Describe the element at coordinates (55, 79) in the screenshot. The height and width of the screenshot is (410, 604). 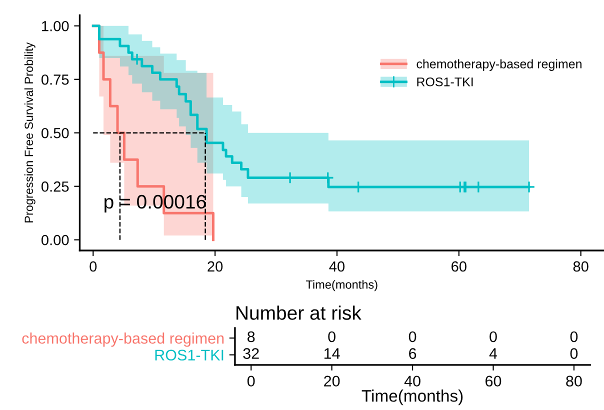
I see `y-tick-label: 0.75` at that location.